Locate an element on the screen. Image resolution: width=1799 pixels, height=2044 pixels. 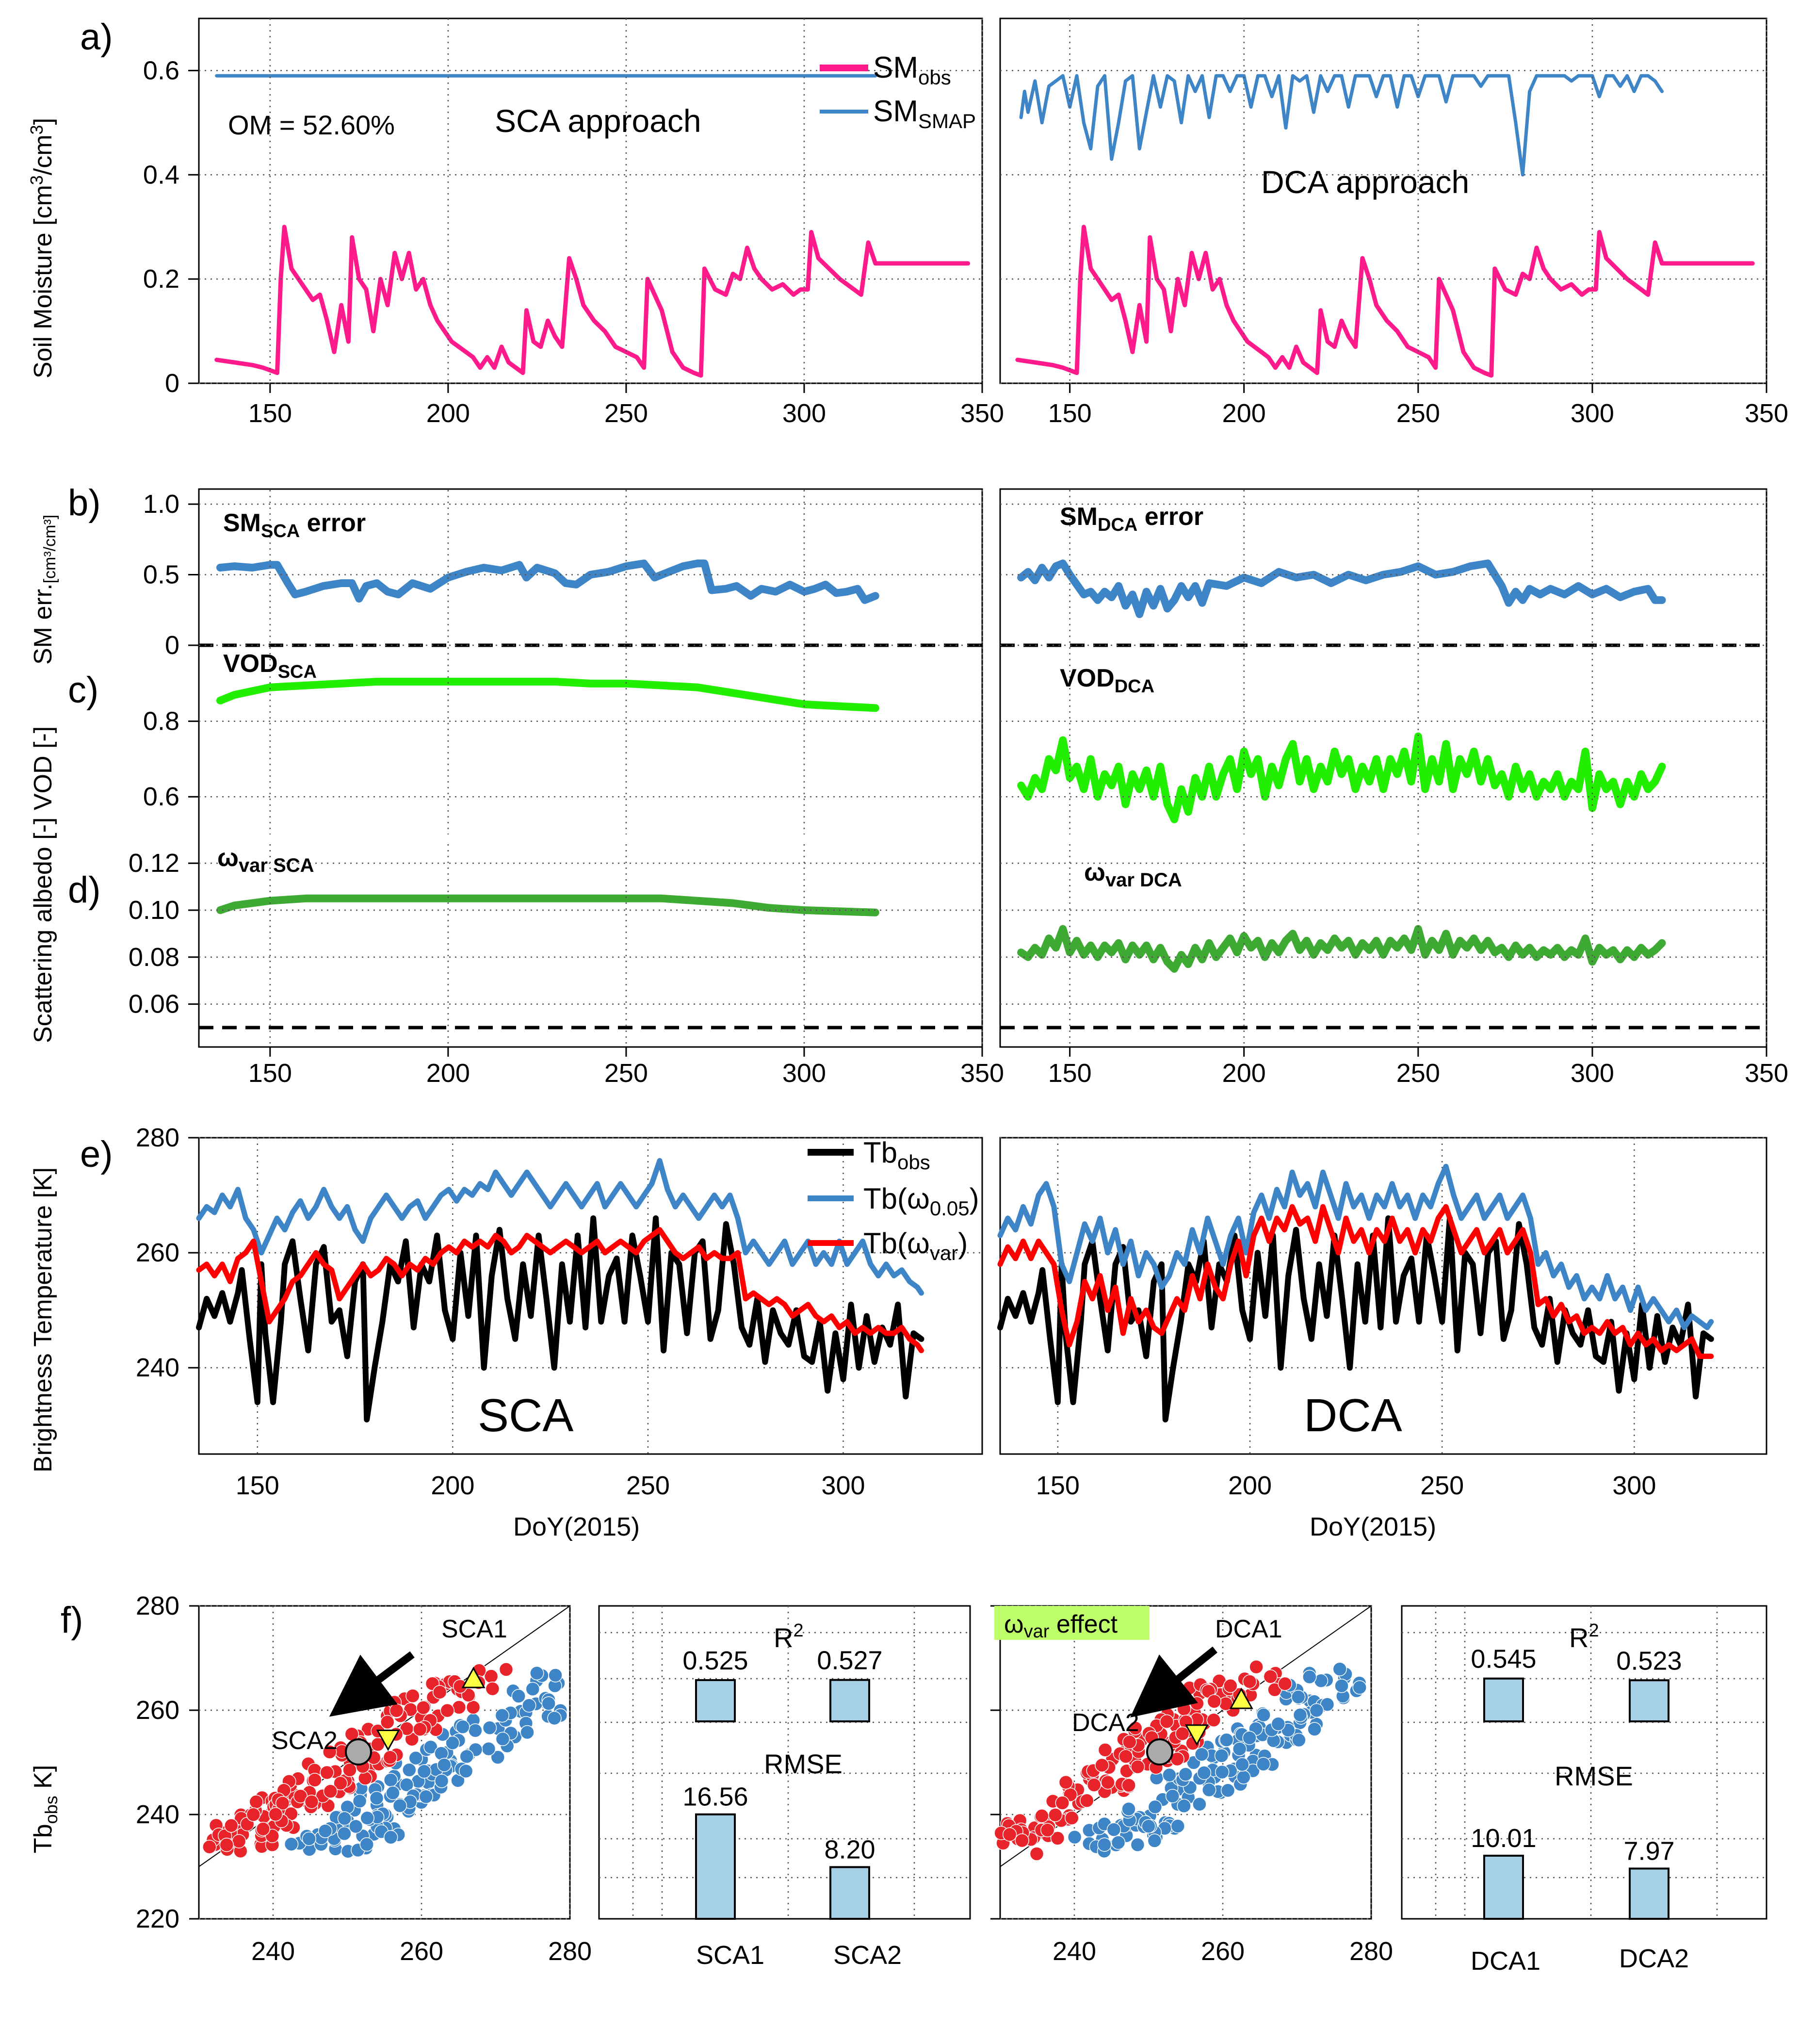
panel-bcd-left-frame is located at coordinates (590, 768).